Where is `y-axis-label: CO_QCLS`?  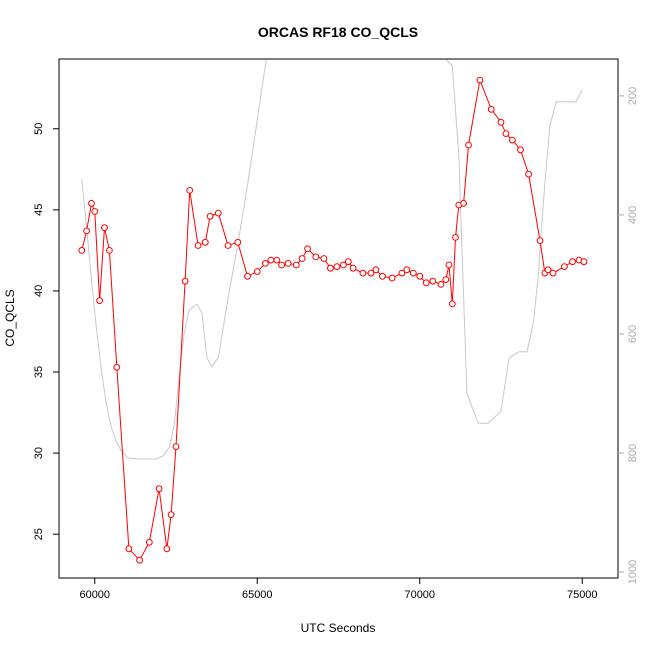
y-axis-label: CO_QCLS is located at coordinates (10, 317).